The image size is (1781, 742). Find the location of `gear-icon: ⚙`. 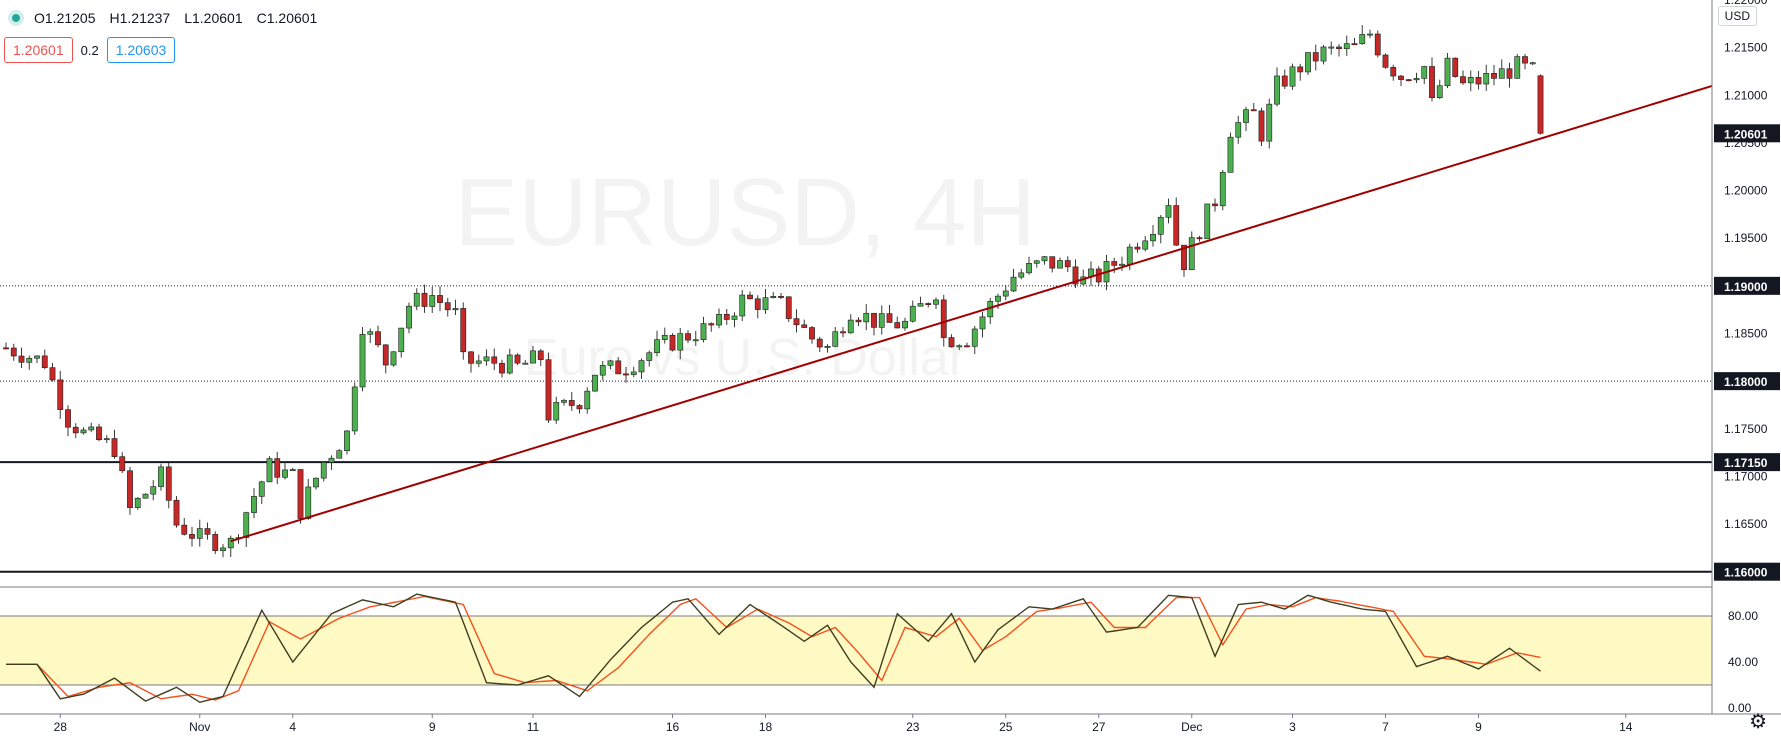

gear-icon: ⚙ is located at coordinates (1758, 722).